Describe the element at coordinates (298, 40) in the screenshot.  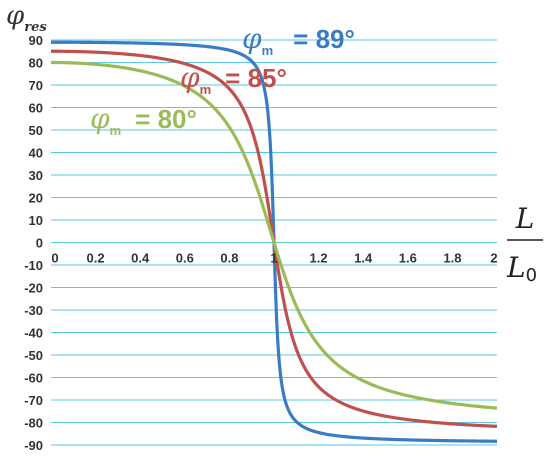
I see `series-label-89: φm = 89°` at that location.